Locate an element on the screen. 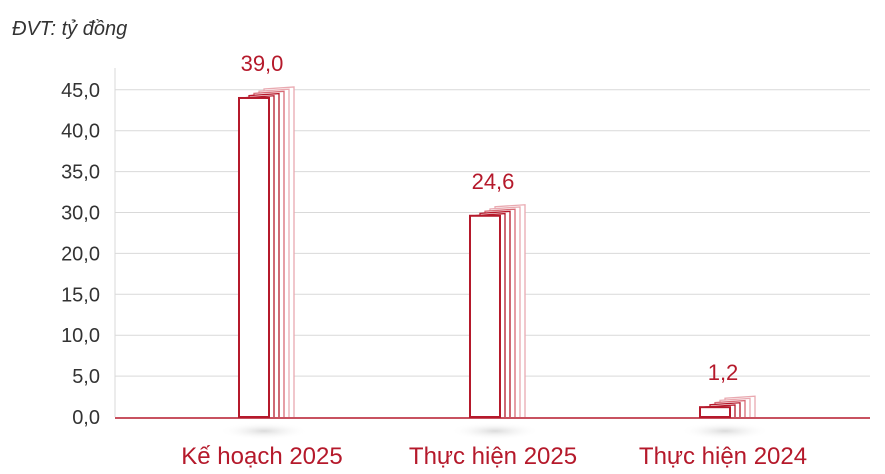  x-category-label: Thực hiện 2025 is located at coordinates (493, 456).